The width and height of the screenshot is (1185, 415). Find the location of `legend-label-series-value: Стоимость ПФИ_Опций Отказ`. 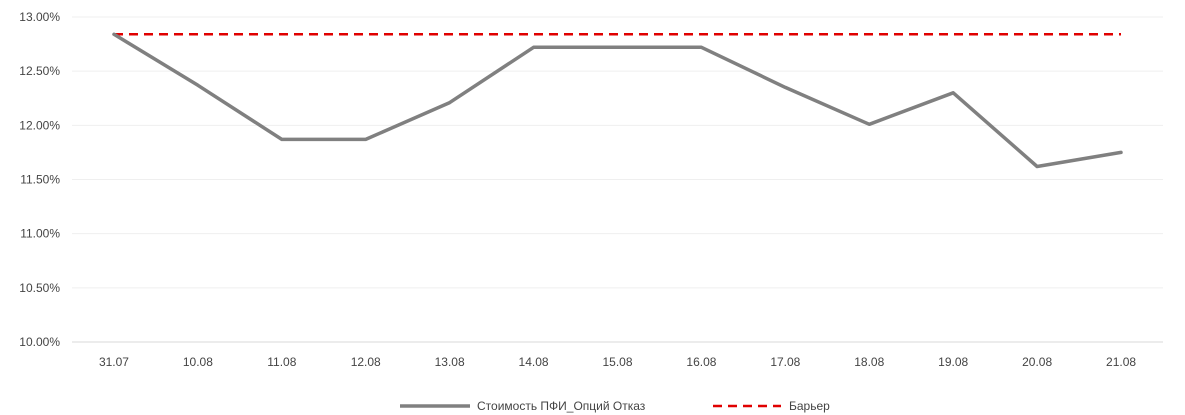

legend-label-series-value: Стоимость ПФИ_Опций Отказ is located at coordinates (561, 406).